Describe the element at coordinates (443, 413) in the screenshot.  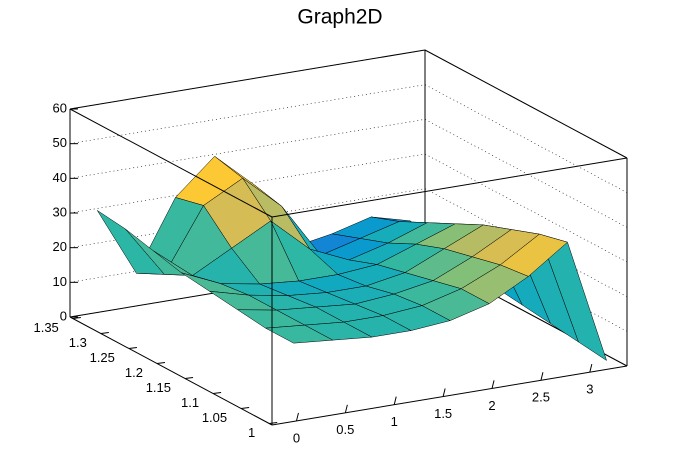
I see `x-tick-label: 1.5` at that location.